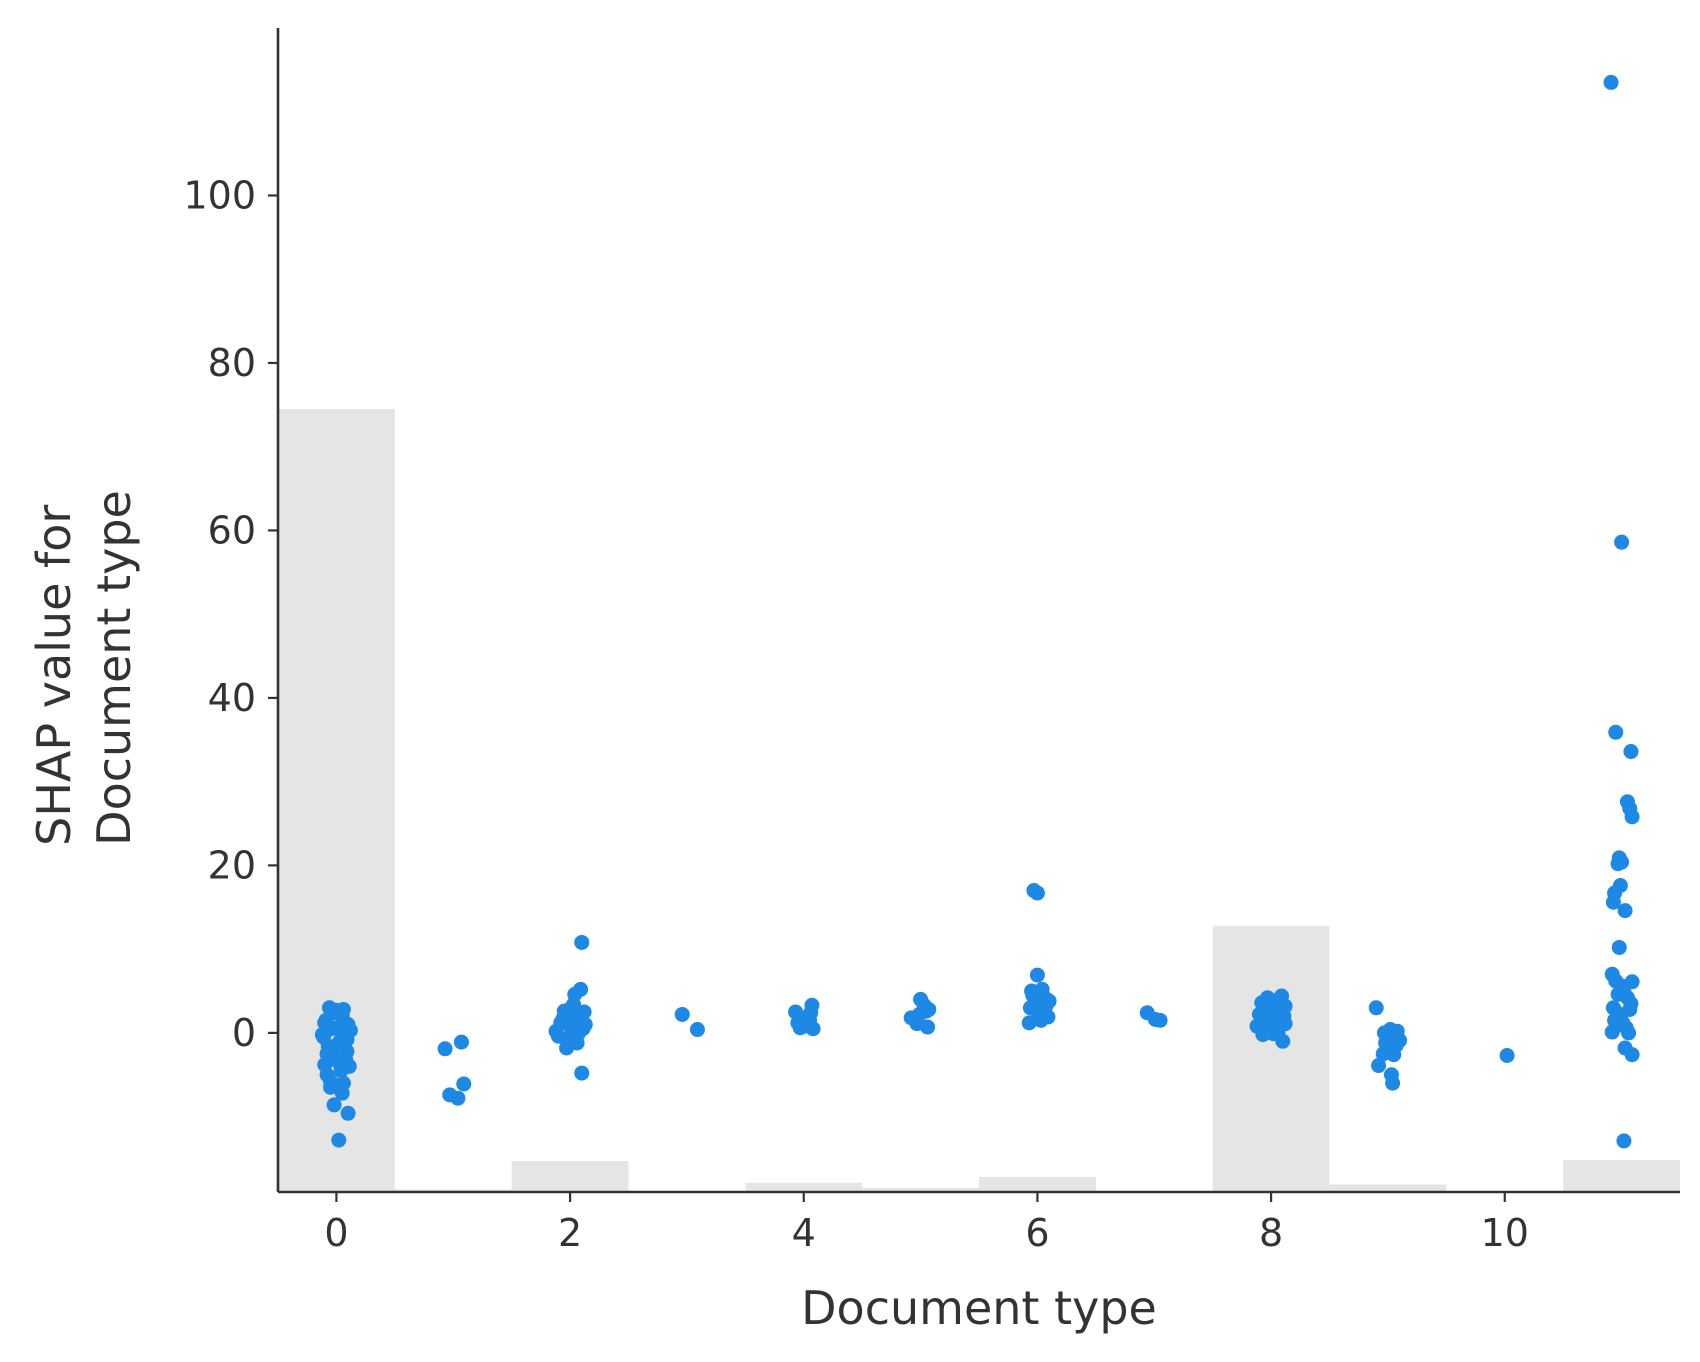 The height and width of the screenshot is (1362, 1700). Describe the element at coordinates (219, 195) in the screenshot. I see `y-tick-label: 100` at that location.